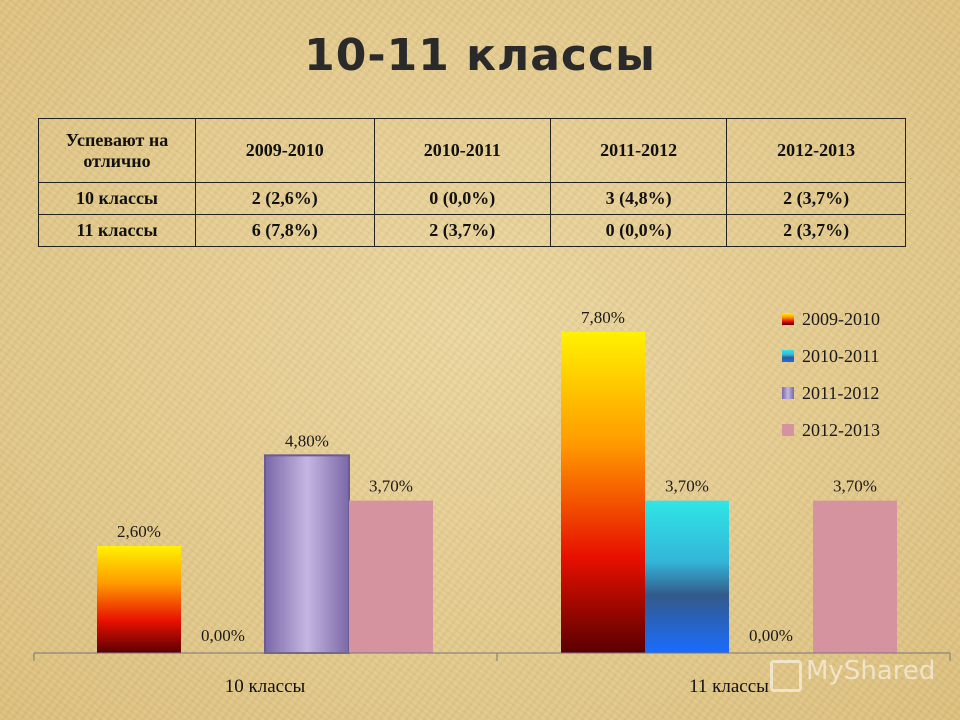 This screenshot has height=720, width=960. Describe the element at coordinates (841, 319) in the screenshot. I see `legend-label: 2009-2010` at that location.